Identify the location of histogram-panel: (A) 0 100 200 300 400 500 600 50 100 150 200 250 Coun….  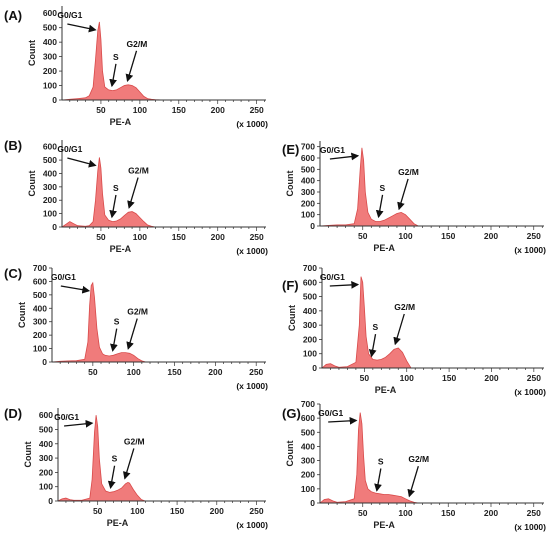
(136, 67).